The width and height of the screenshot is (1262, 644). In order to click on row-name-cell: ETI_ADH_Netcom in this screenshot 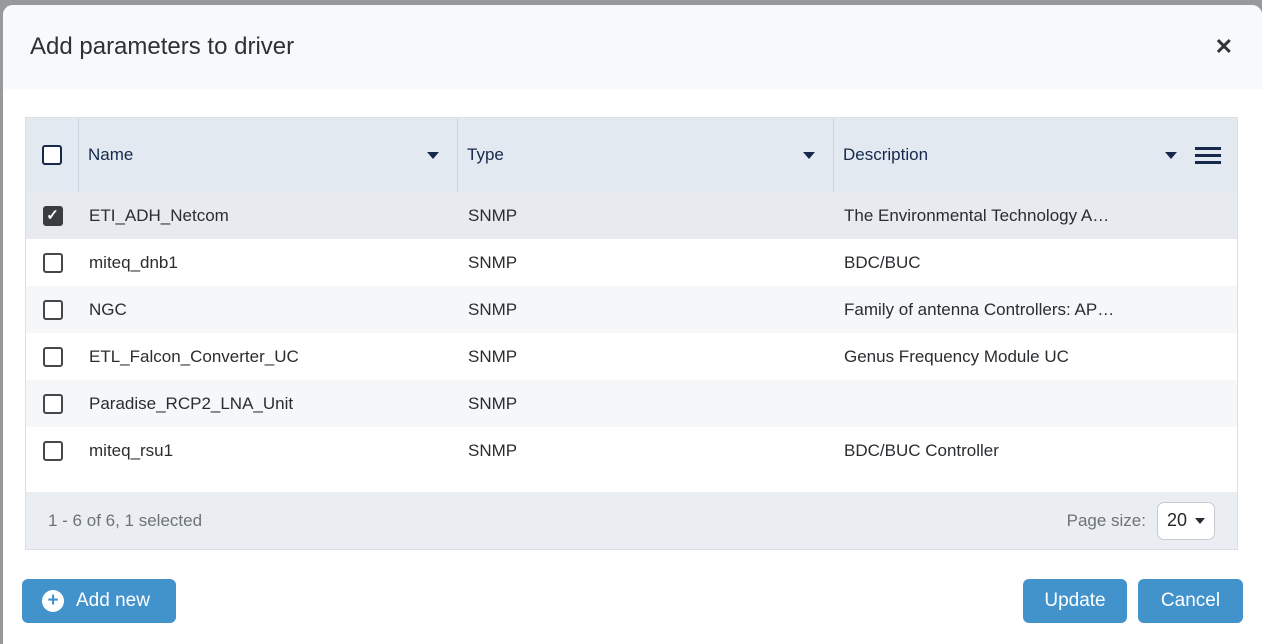, I will do `click(159, 215)`.